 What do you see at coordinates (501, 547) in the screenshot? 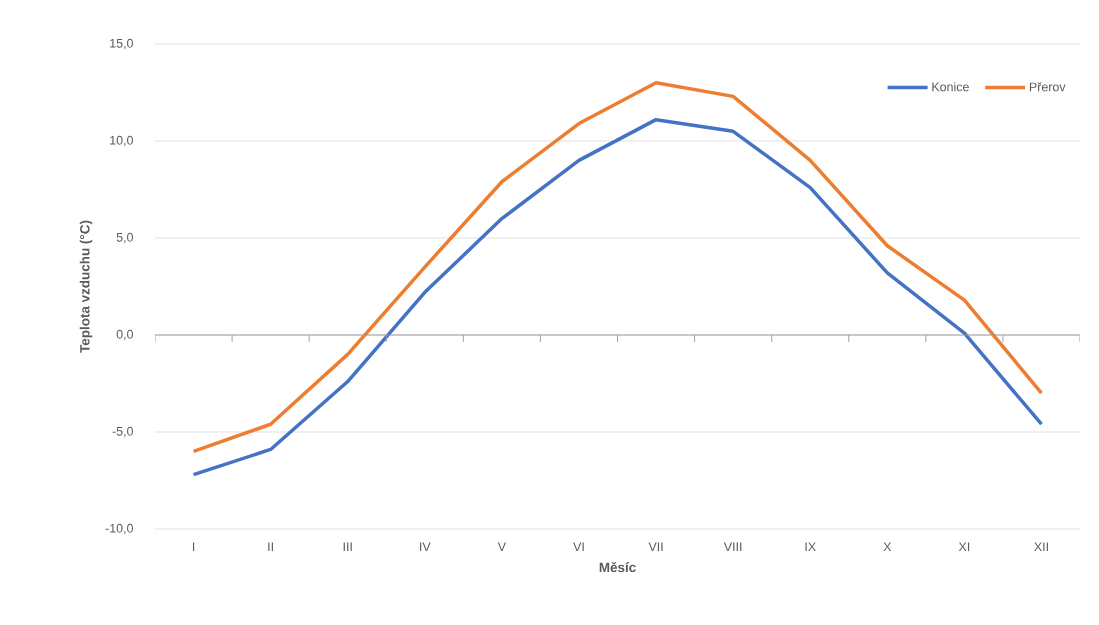
I see `x-tick-label: V` at bounding box center [501, 547].